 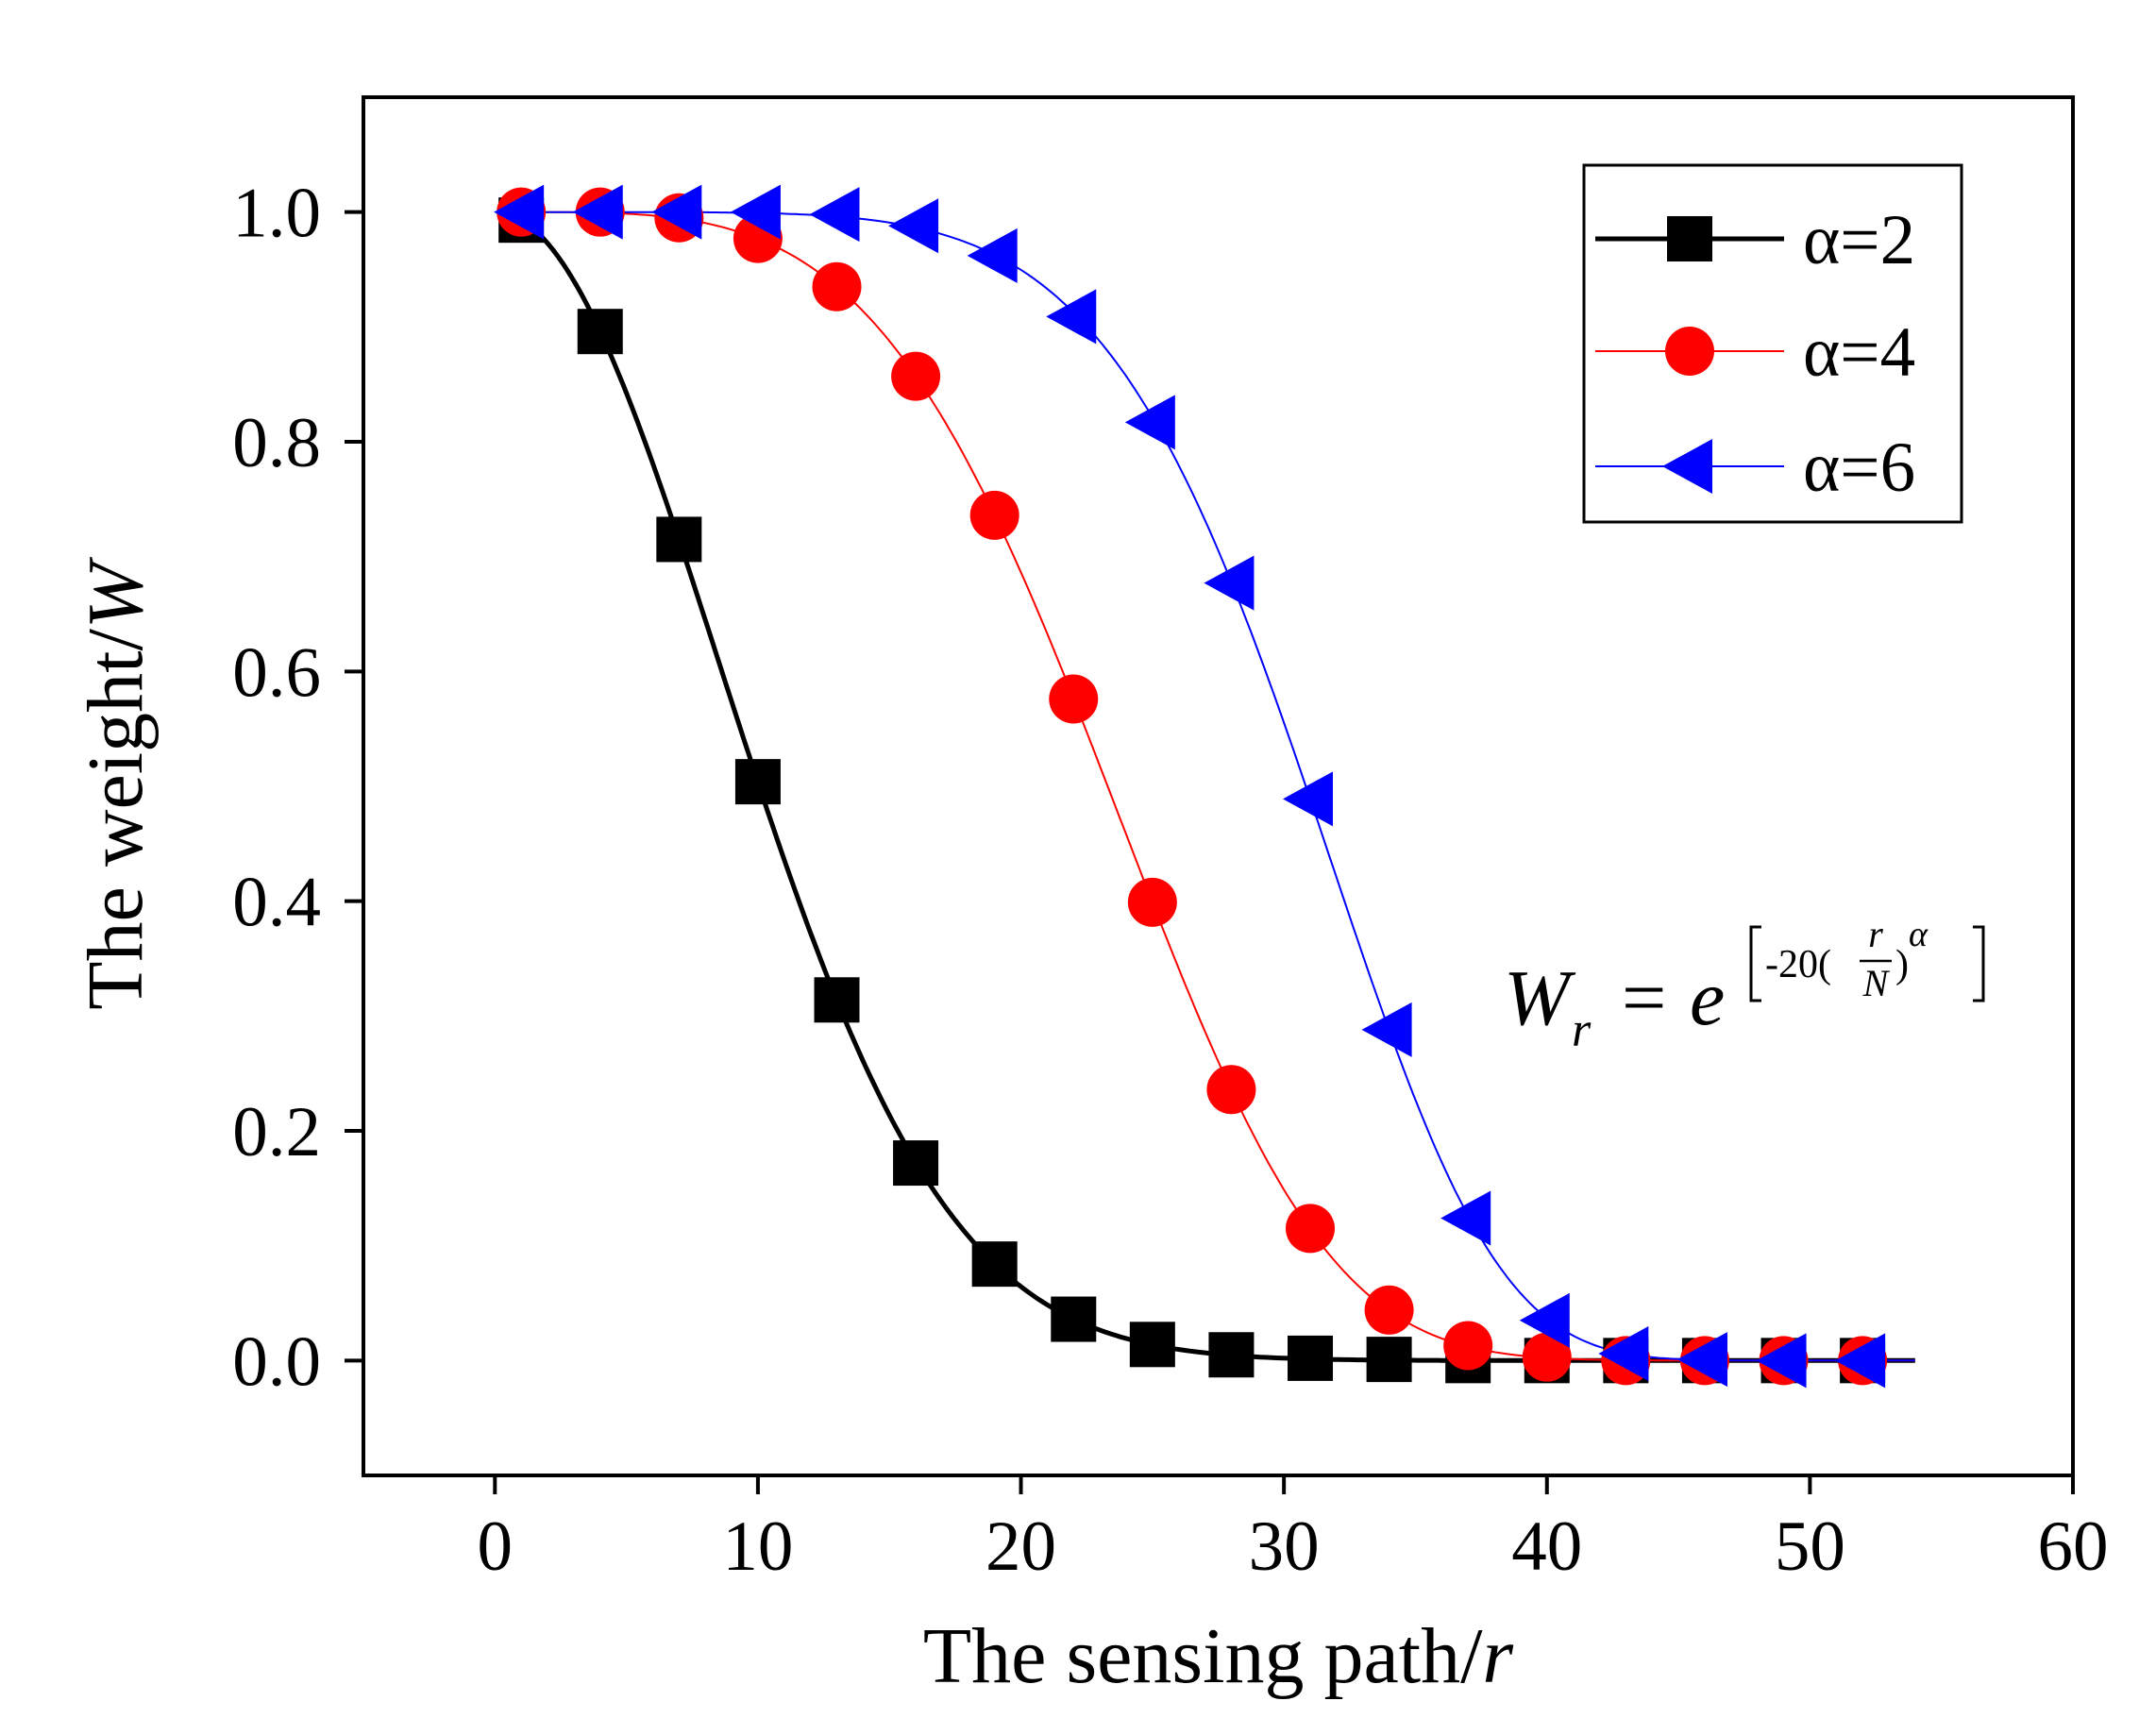 What do you see at coordinates (1546, 1546) in the screenshot?
I see `x-tick-label: 40` at bounding box center [1546, 1546].